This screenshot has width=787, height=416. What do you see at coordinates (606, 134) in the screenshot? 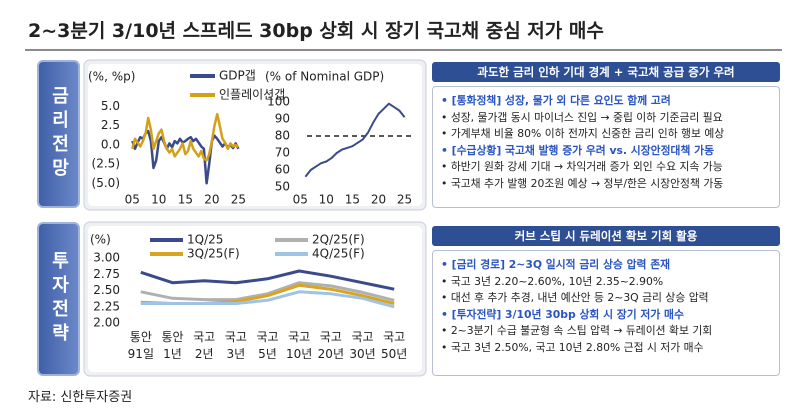
I see `panel-bullet: 가계부채 비율 80% 이하 전까지 신중한 금리 인하 행보 예상` at bounding box center [606, 134].